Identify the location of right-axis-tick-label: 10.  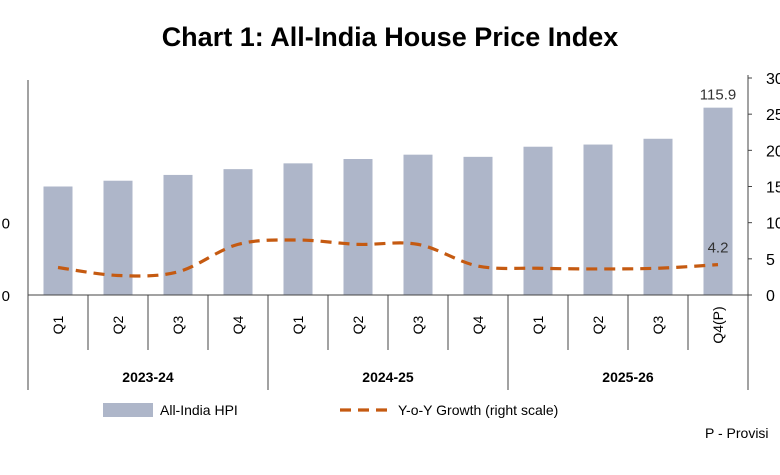
(773, 224).